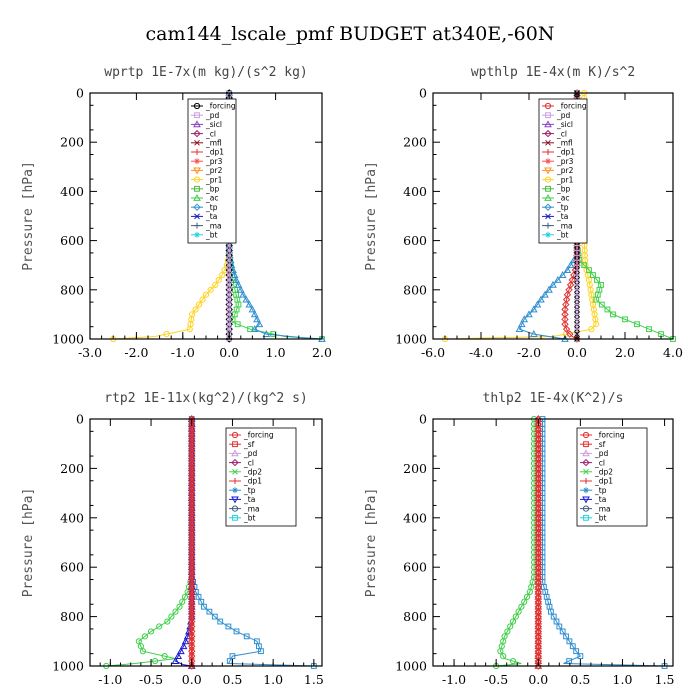 Image resolution: width=700 pixels, height=700 pixels. I want to click on series-line-dp1, so click(515, 543).